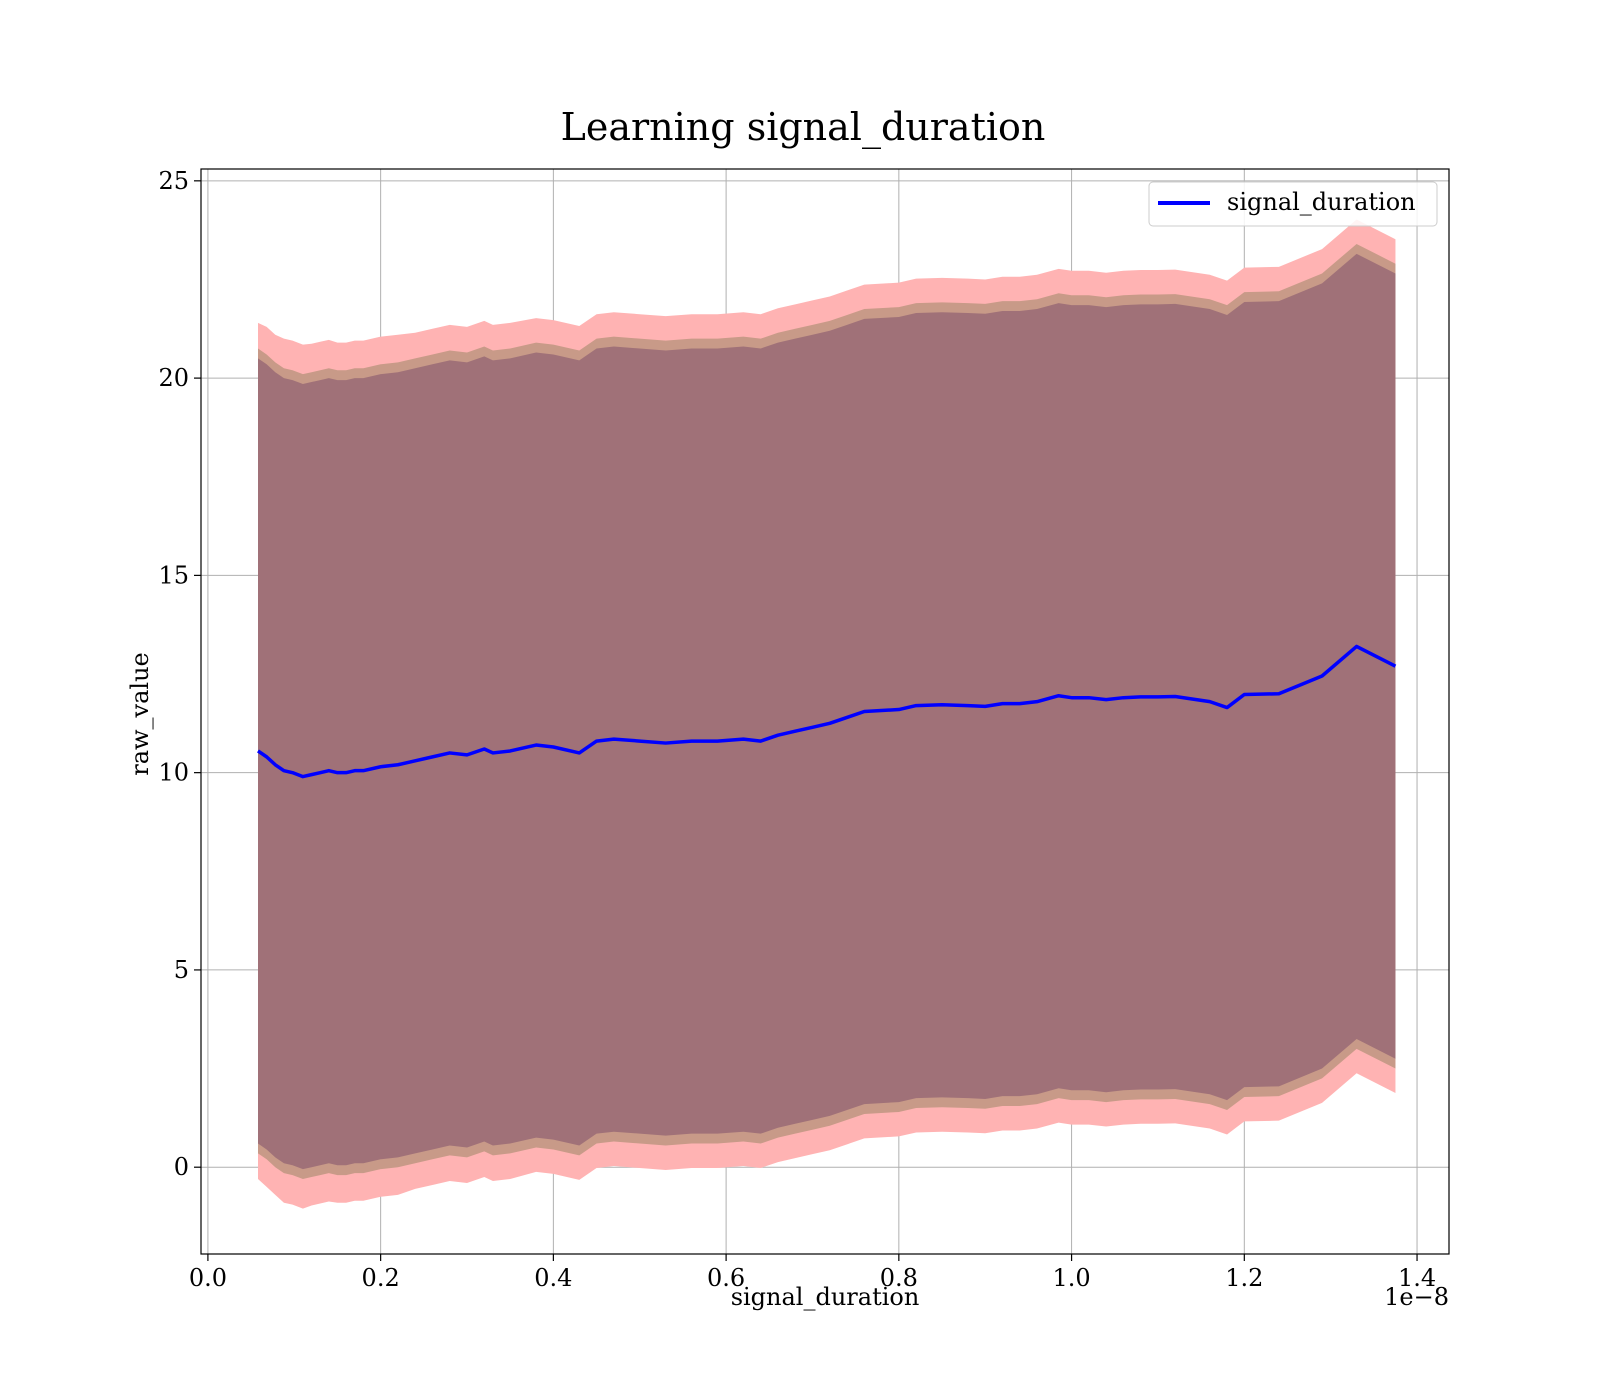 This screenshot has height=1400, width=1600. I want to click on x-axis-offset-label: 1e−8, so click(1416, 1297).